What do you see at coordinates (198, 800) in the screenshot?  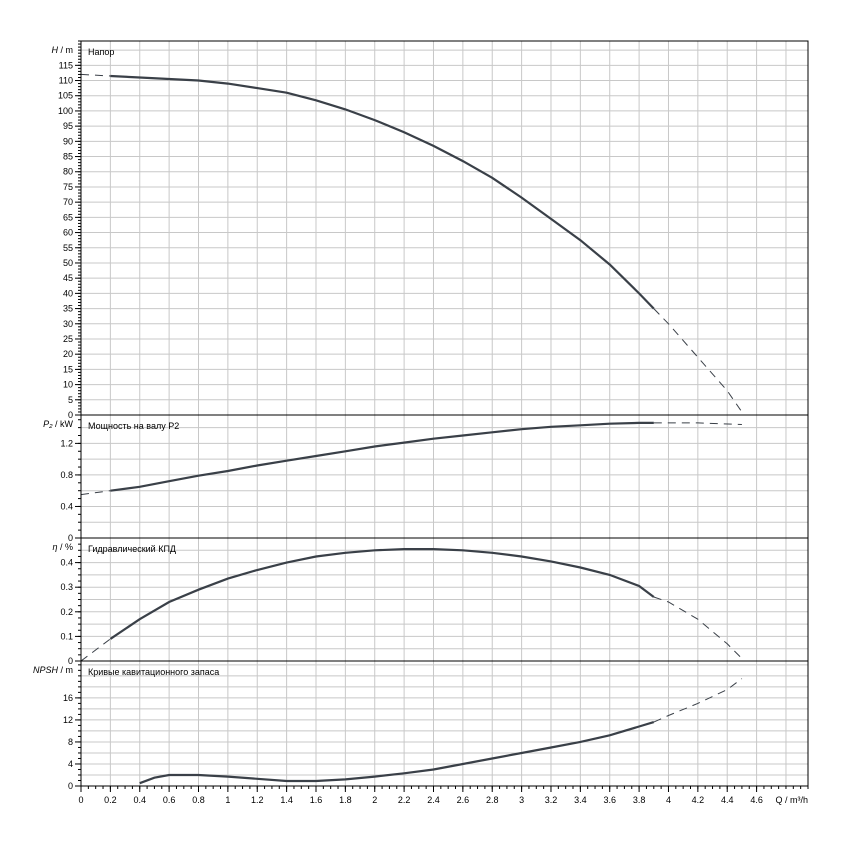 I see `x-tick-label: 0.8` at bounding box center [198, 800].